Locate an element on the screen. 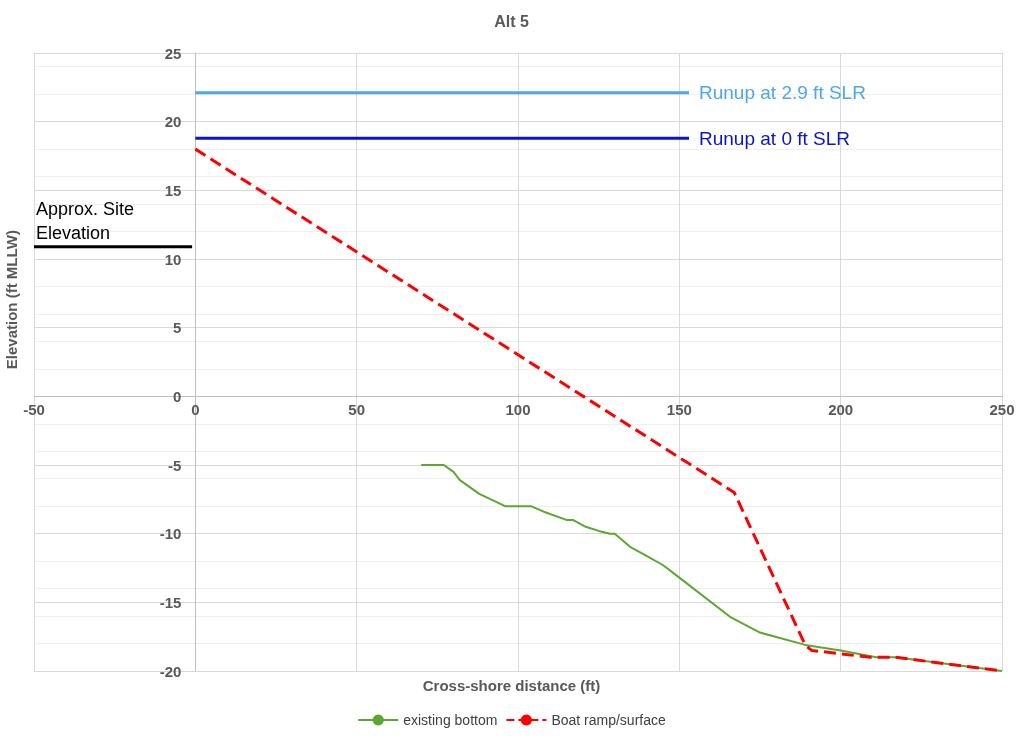  x-tick-label: 200 is located at coordinates (841, 410).